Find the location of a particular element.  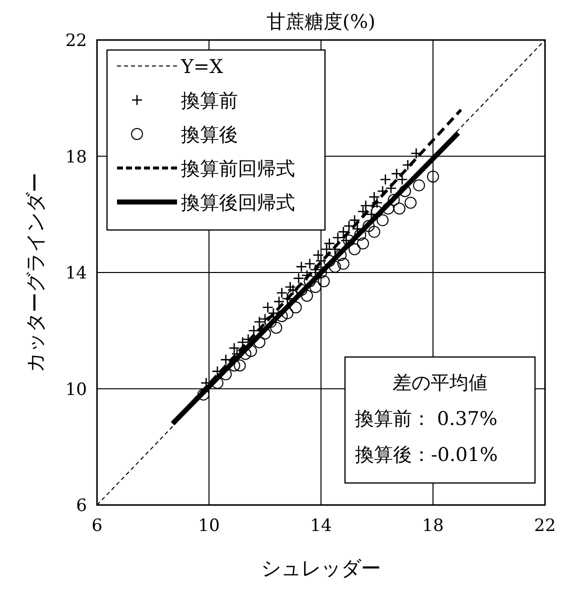

annotation-box: 差の平均値 換算前： 0.37% 換算後：-0.01% is located at coordinates (440, 420).